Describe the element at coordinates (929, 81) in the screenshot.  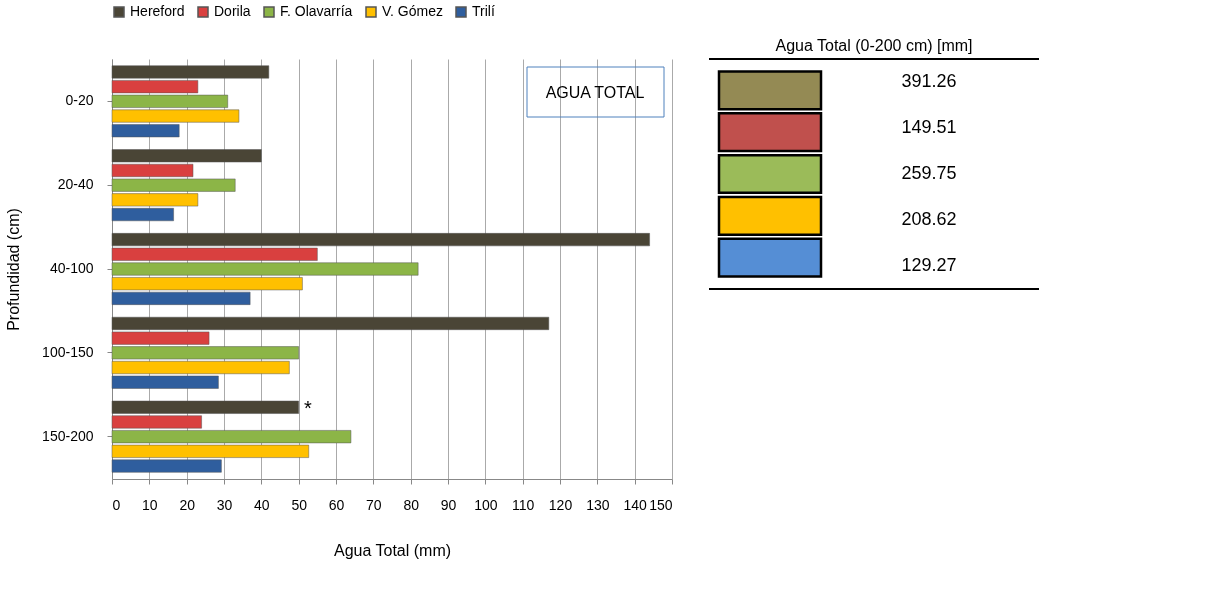
I see `data-label: 391.26` at that location.